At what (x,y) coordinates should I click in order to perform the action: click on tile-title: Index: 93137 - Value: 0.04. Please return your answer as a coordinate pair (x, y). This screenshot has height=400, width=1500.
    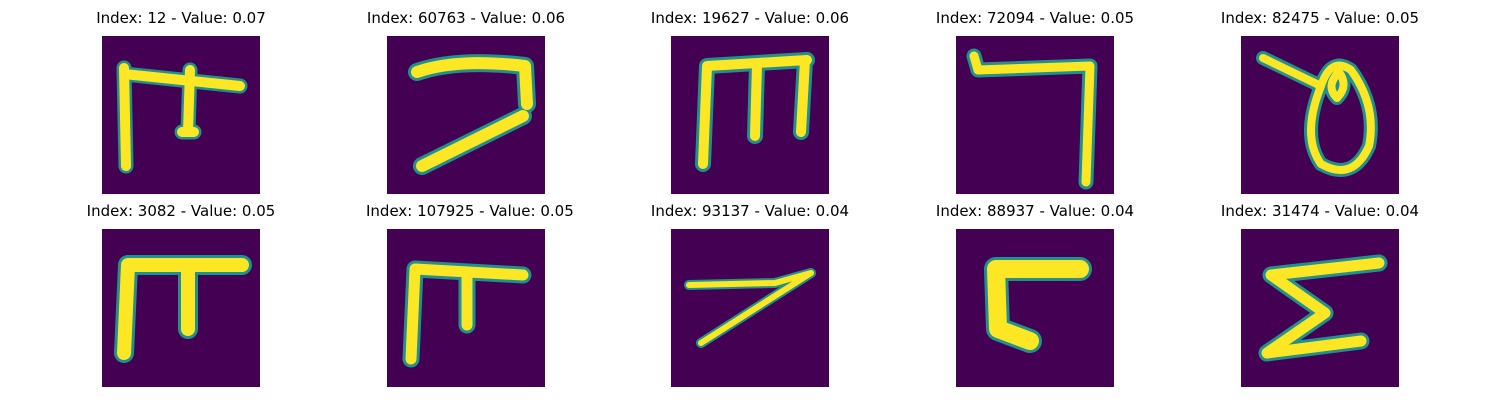
    Looking at the image, I should click on (750, 211).